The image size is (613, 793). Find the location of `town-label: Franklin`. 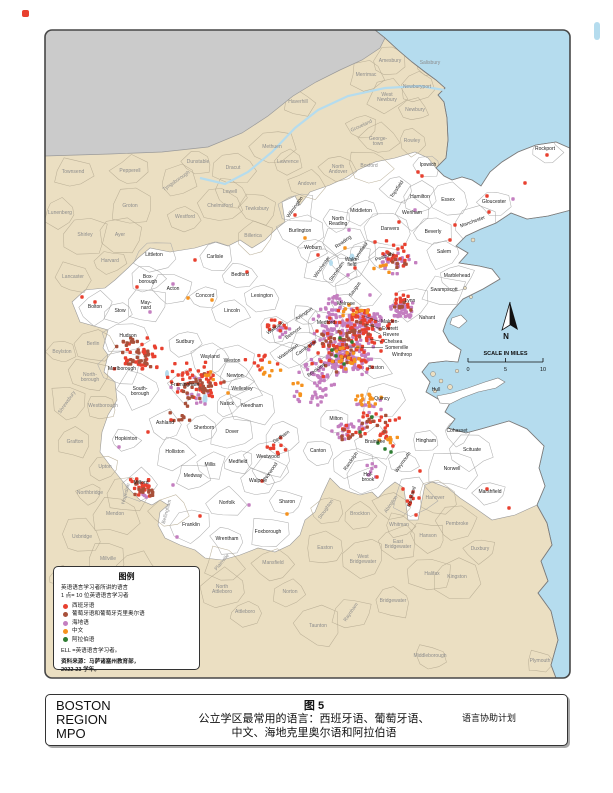

town-label: Franklin is located at coordinates (191, 525).